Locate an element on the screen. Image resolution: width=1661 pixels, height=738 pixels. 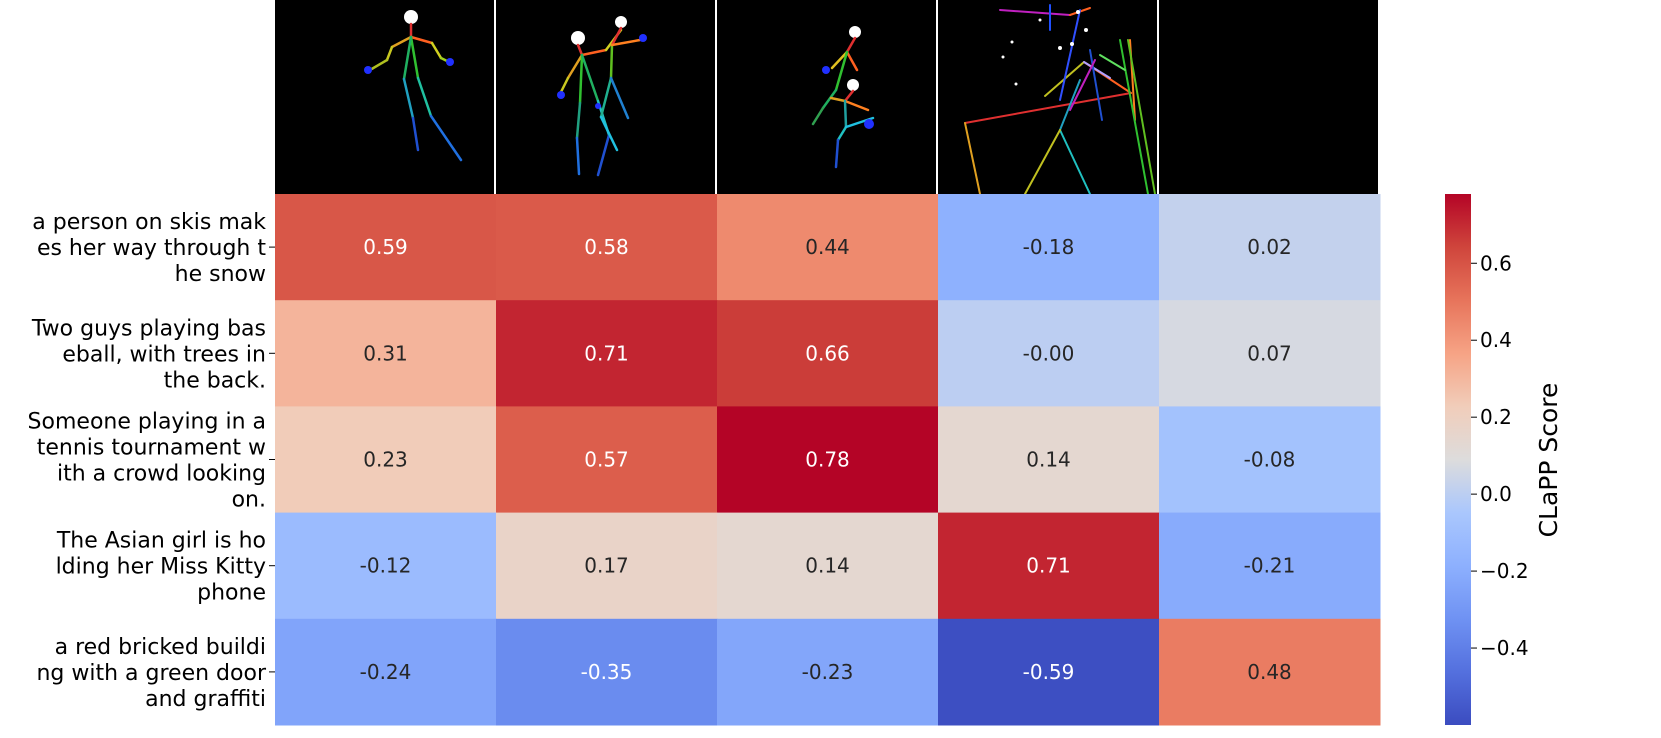
cell-value-label: 0.23 is located at coordinates (385, 460).